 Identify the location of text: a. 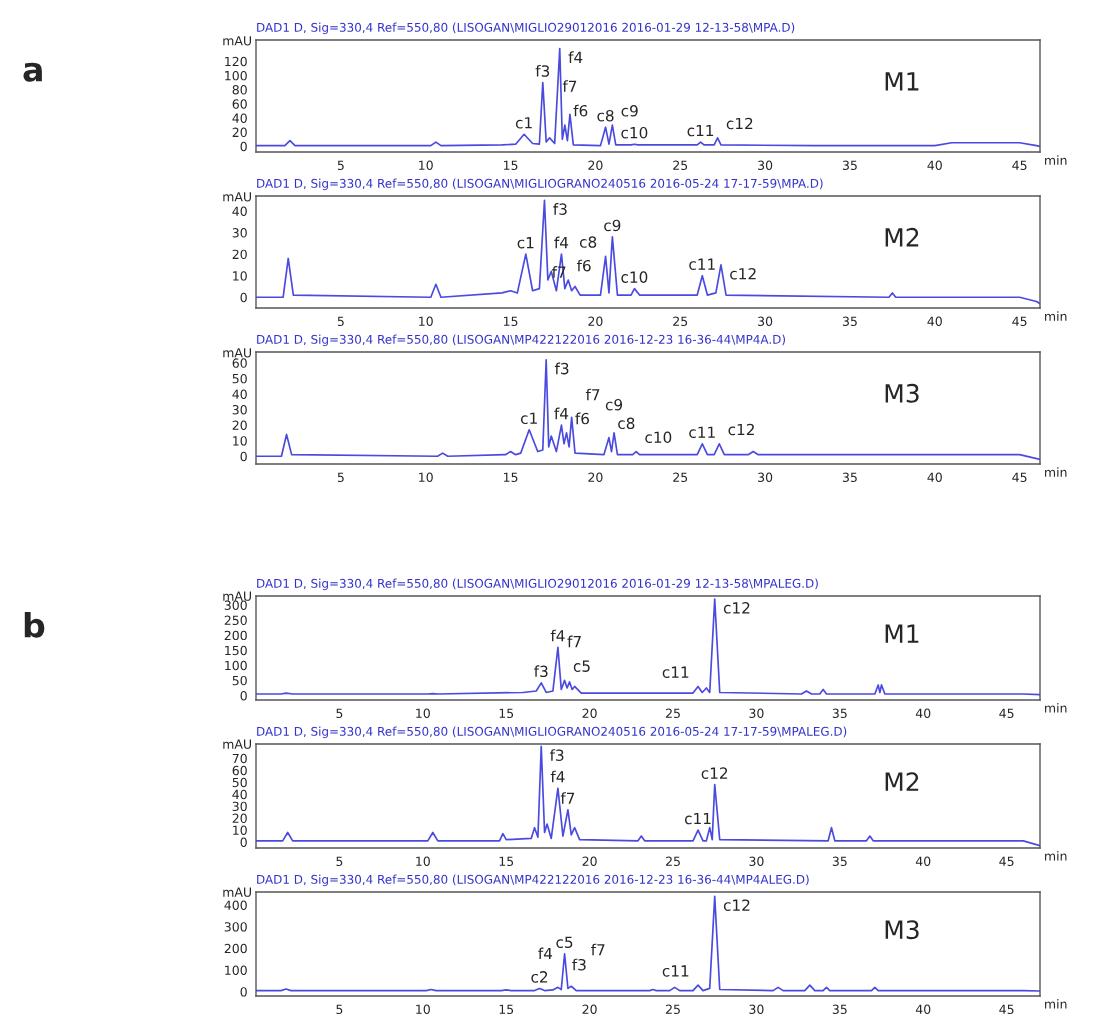
(32, 72).